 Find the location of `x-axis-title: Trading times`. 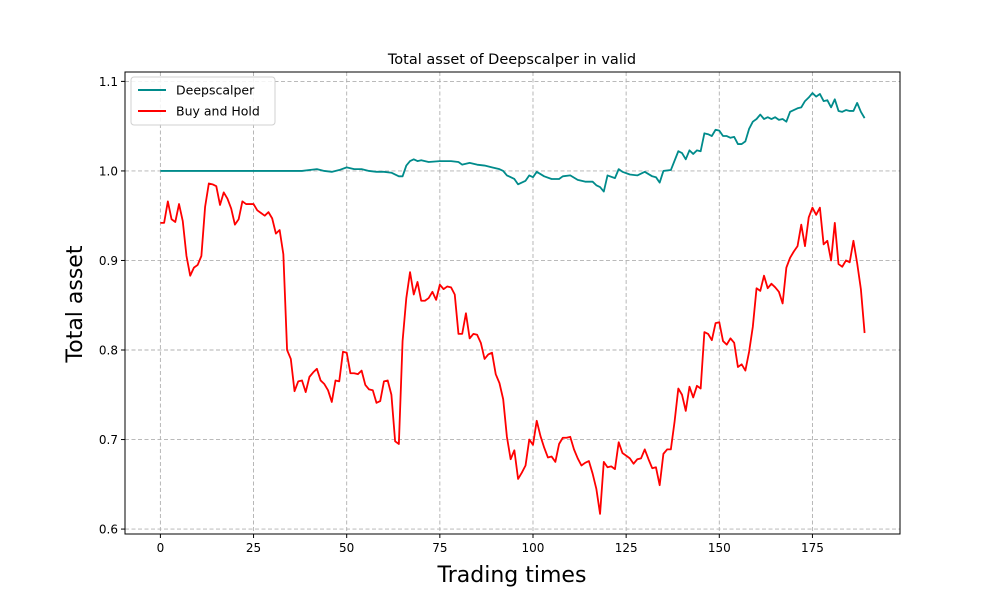

x-axis-title: Trading times is located at coordinates (512, 575).